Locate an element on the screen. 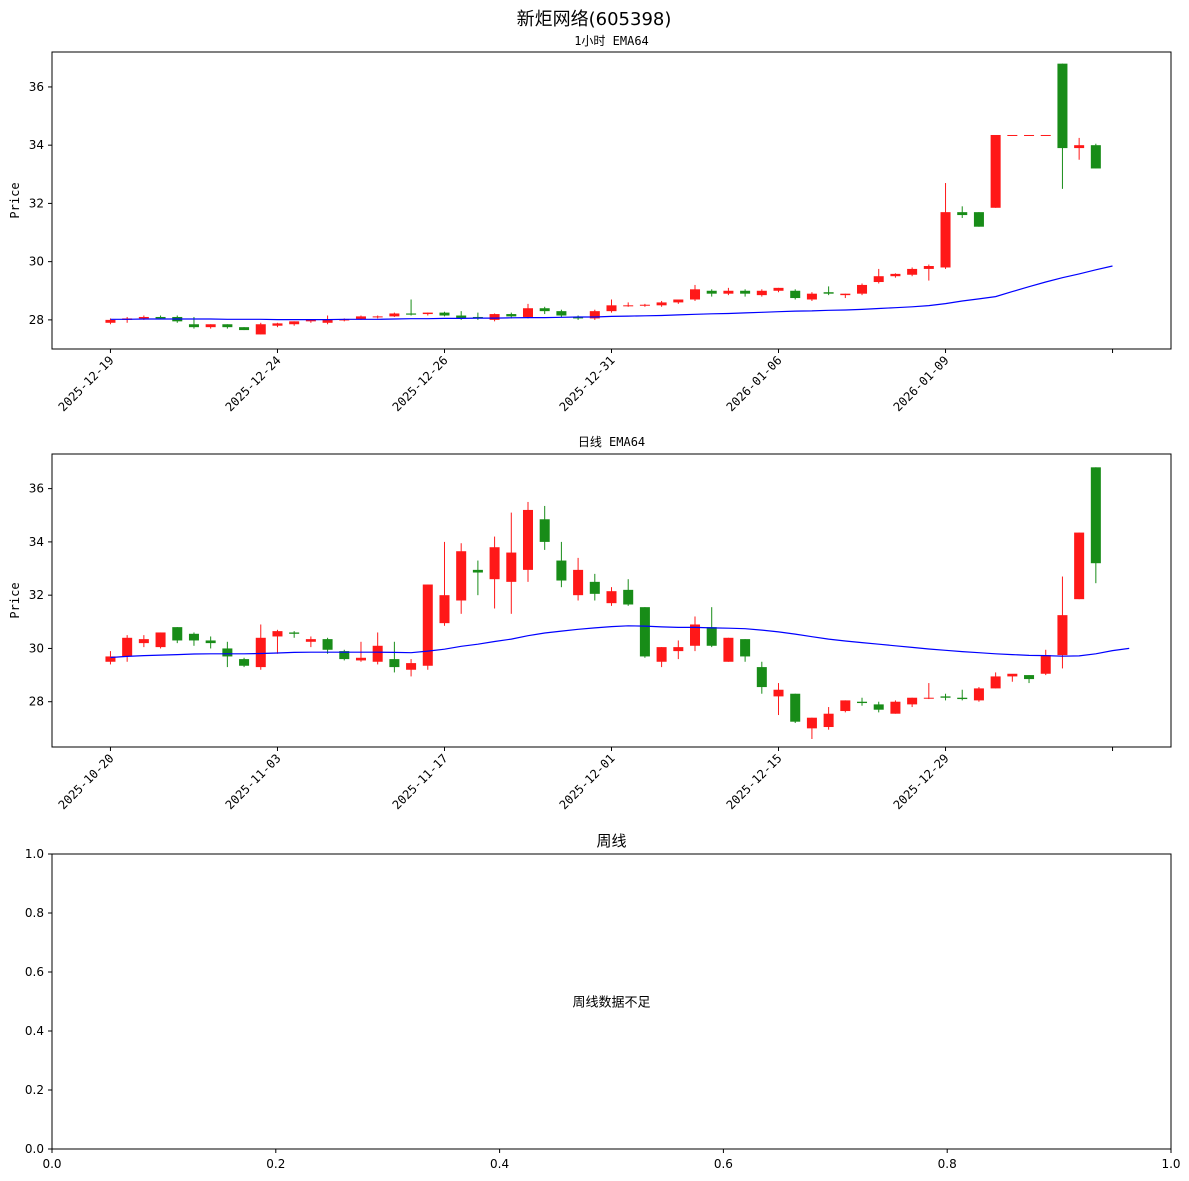  y-tick-label: 34 is located at coordinates (36, 145).